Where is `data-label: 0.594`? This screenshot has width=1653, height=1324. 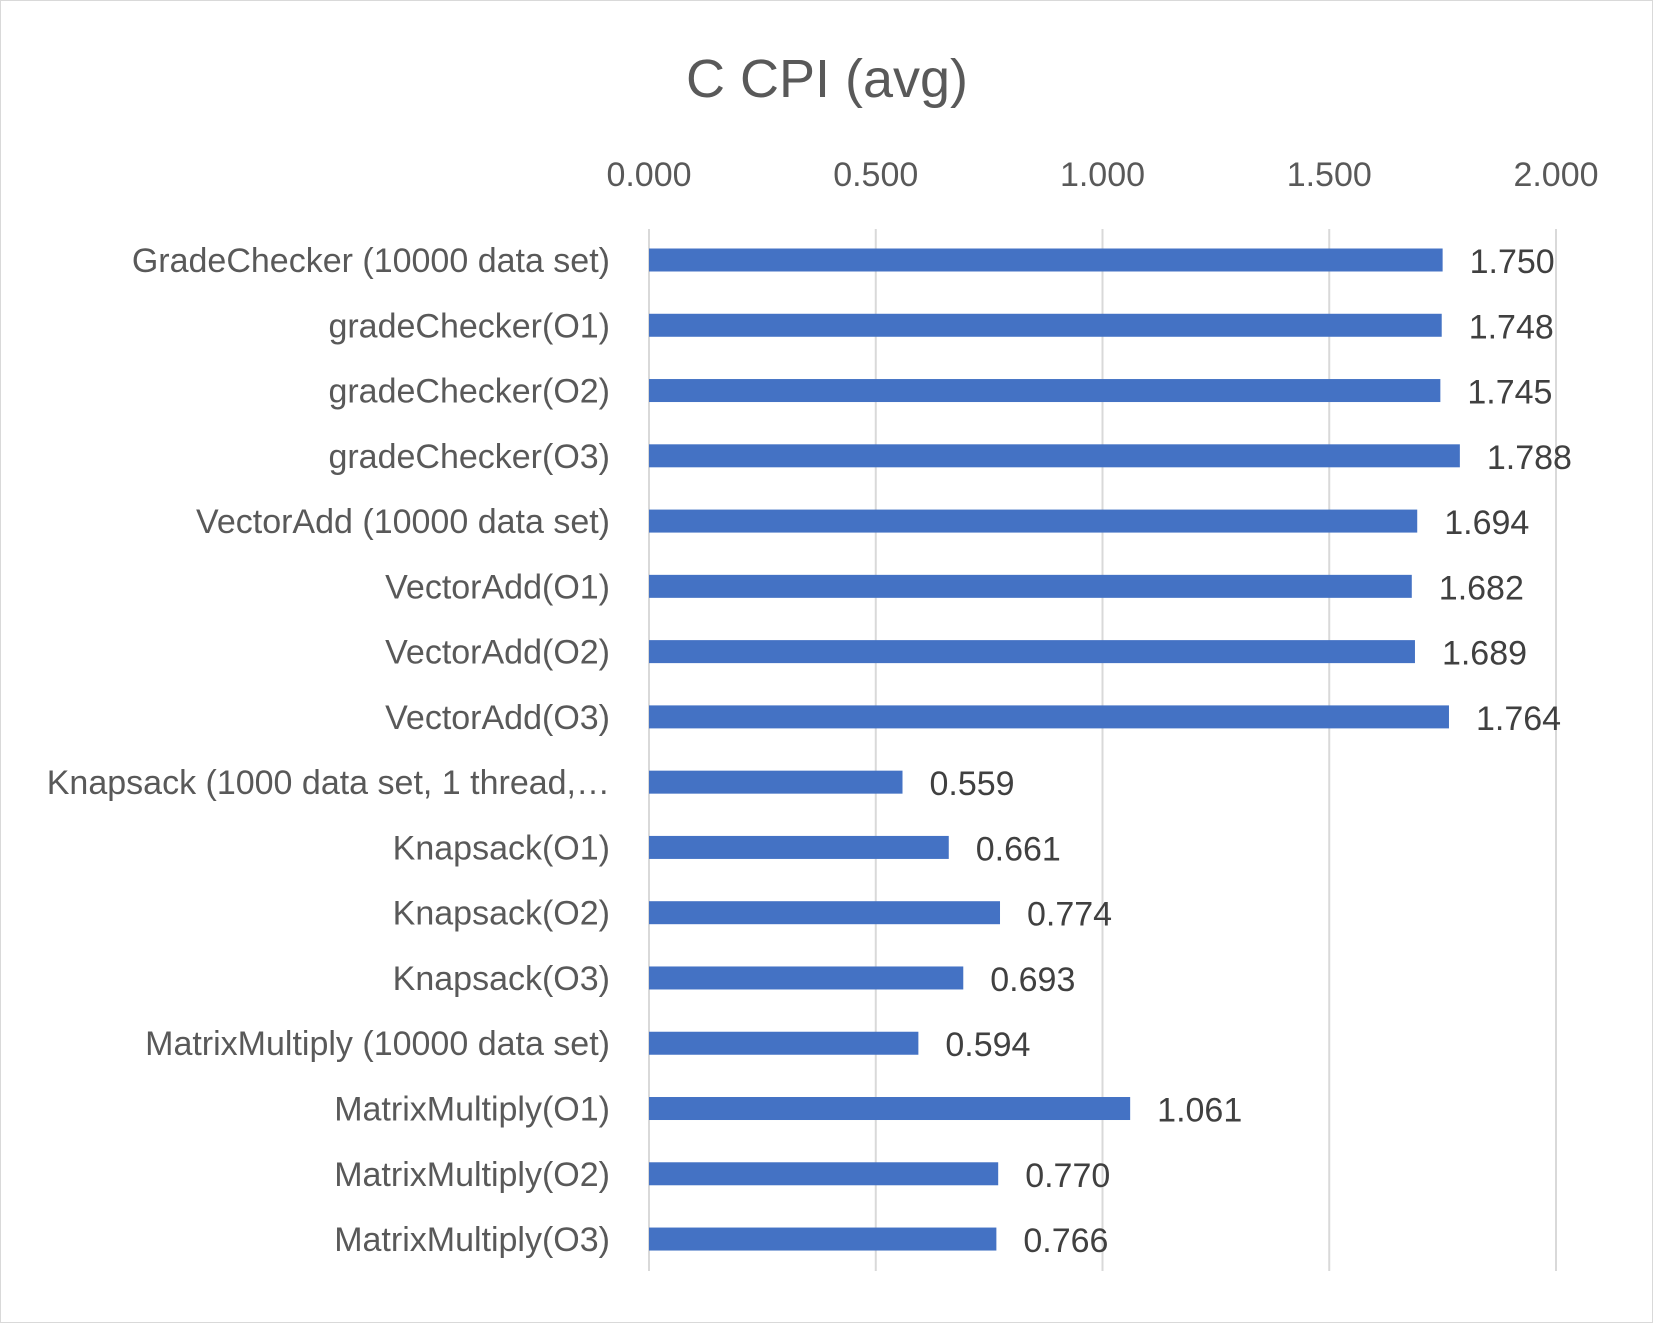
data-label: 0.594 is located at coordinates (987, 1045).